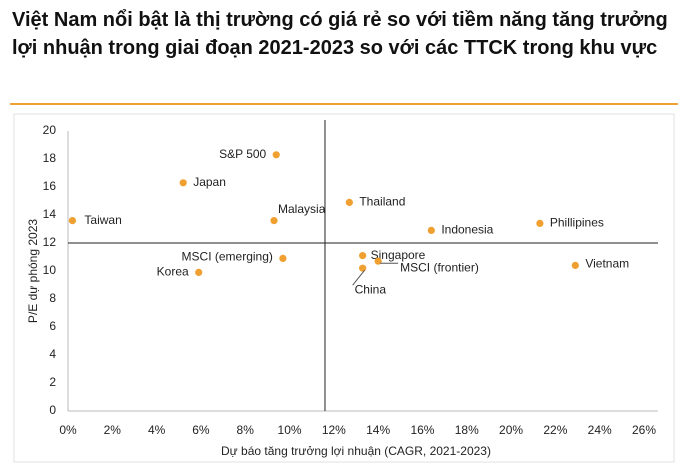  I want to click on y-tick-label: 2, so click(52, 382).